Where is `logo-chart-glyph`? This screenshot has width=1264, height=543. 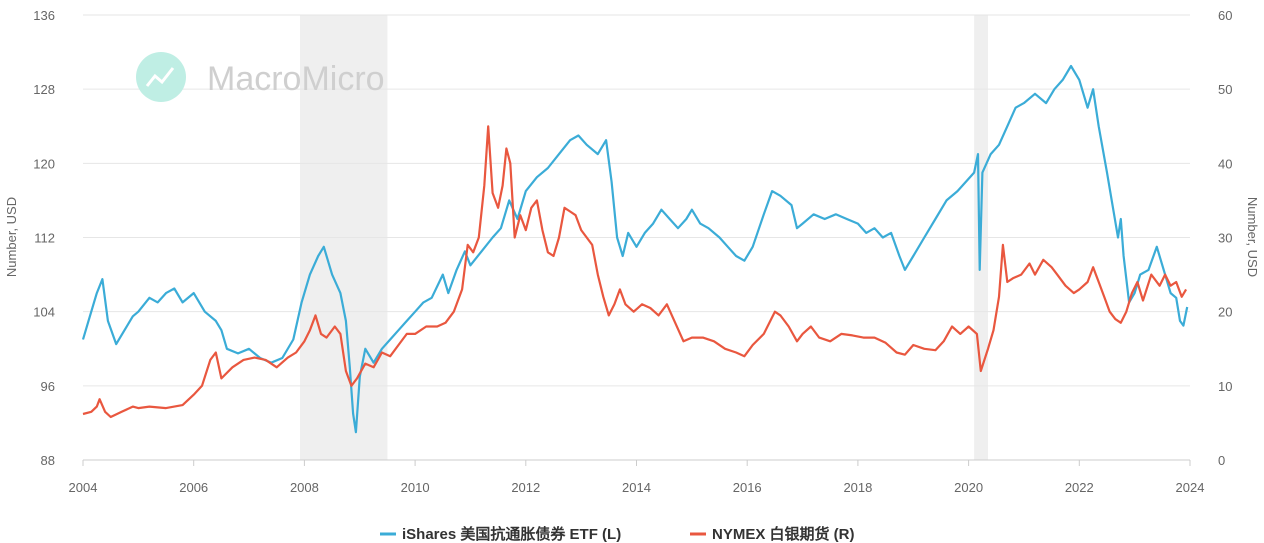 logo-chart-glyph is located at coordinates (160, 77).